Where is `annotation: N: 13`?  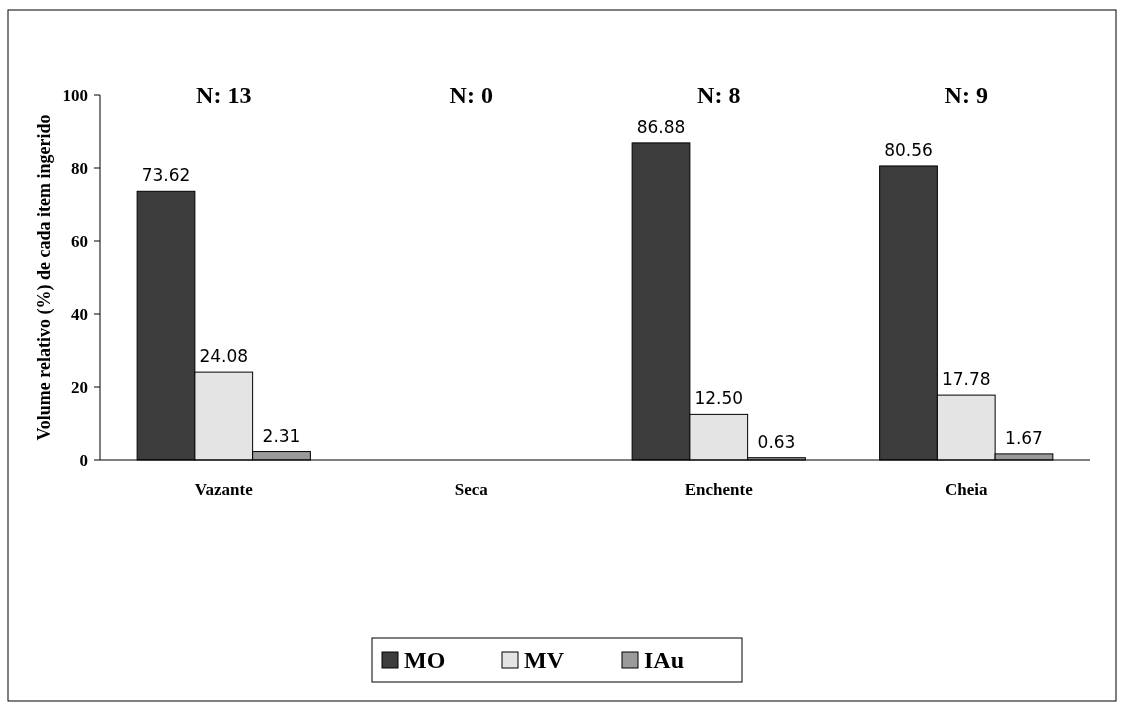
annotation: N: 13 is located at coordinates (224, 95).